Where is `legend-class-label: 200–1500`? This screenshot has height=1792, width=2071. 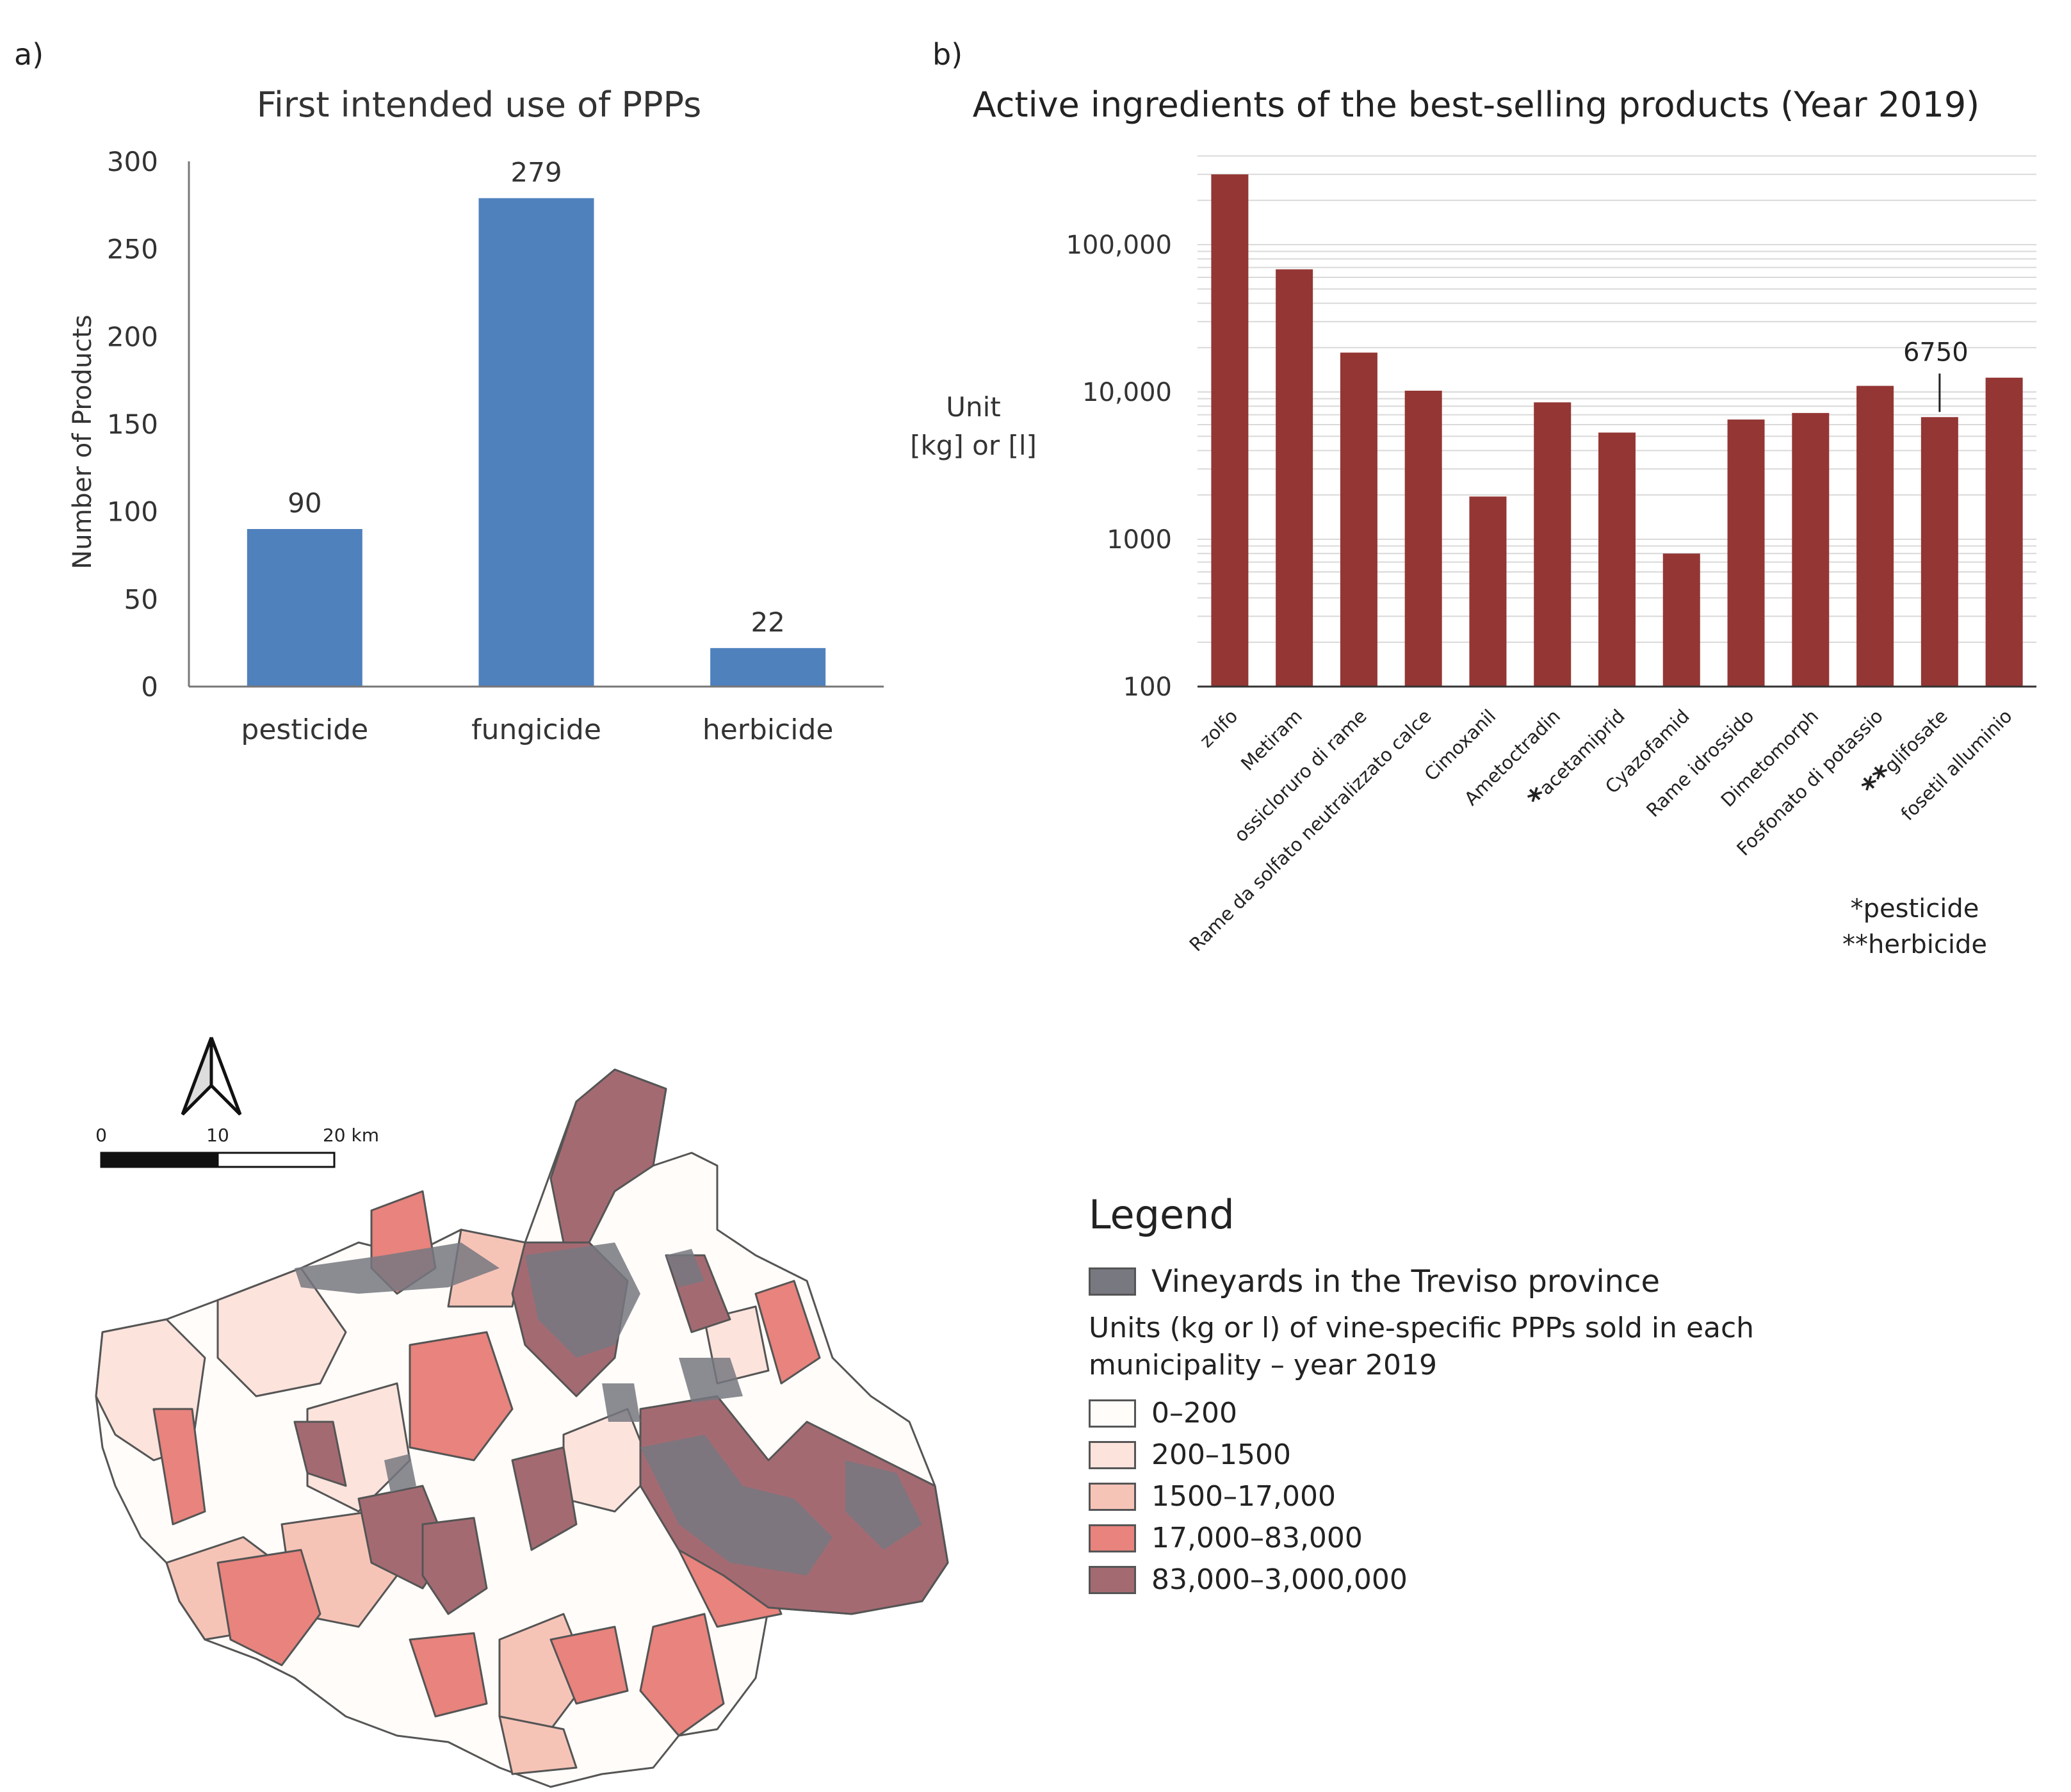 legend-class-label: 200–1500 is located at coordinates (1221, 1455).